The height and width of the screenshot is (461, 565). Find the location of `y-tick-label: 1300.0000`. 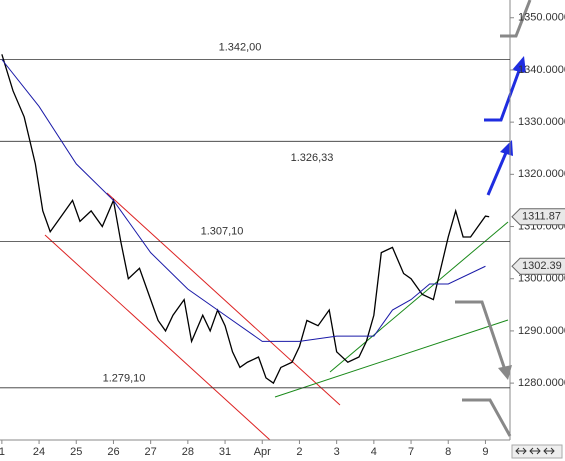

y-tick-label: 1300.0000 is located at coordinates (541, 279).